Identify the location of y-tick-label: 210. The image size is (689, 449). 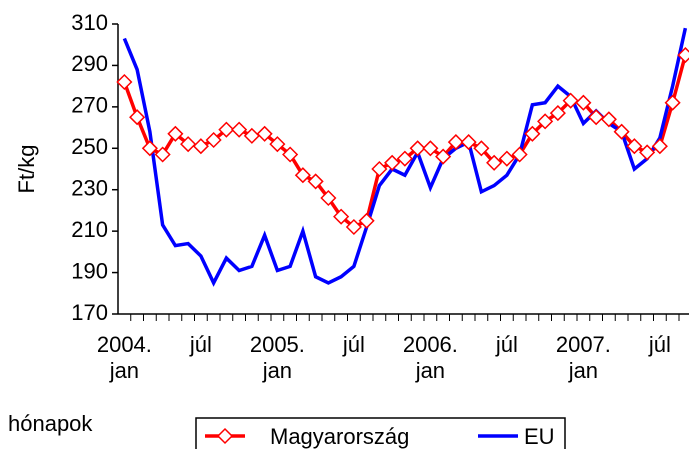
(89, 229).